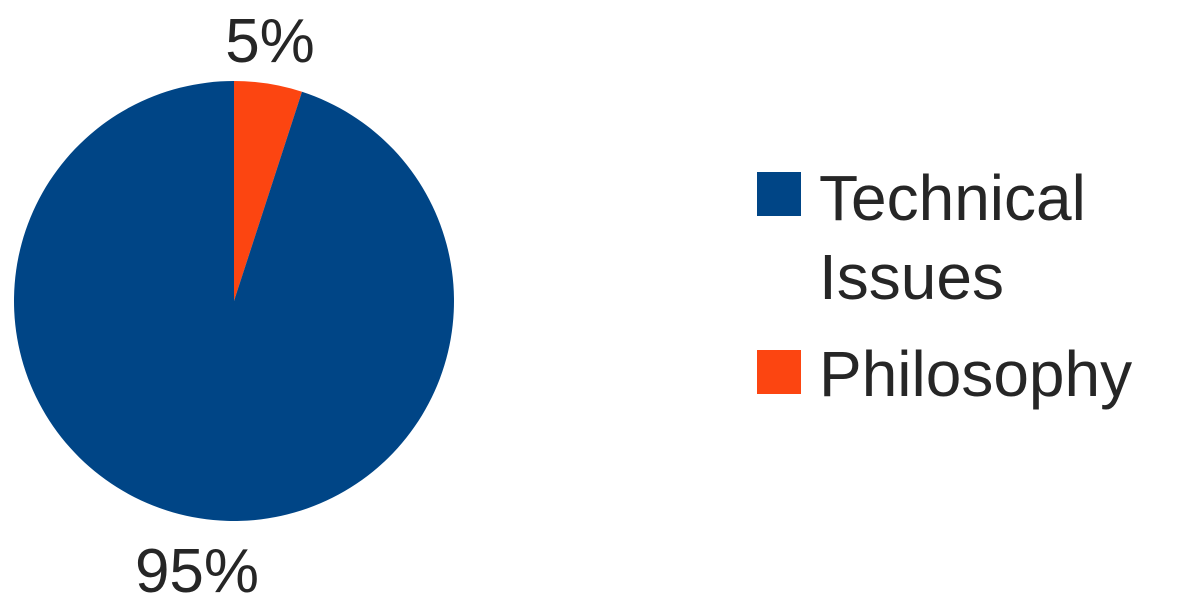 The image size is (1191, 597). Describe the element at coordinates (268, 191) in the screenshot. I see `pie-slice-philosophy` at that location.